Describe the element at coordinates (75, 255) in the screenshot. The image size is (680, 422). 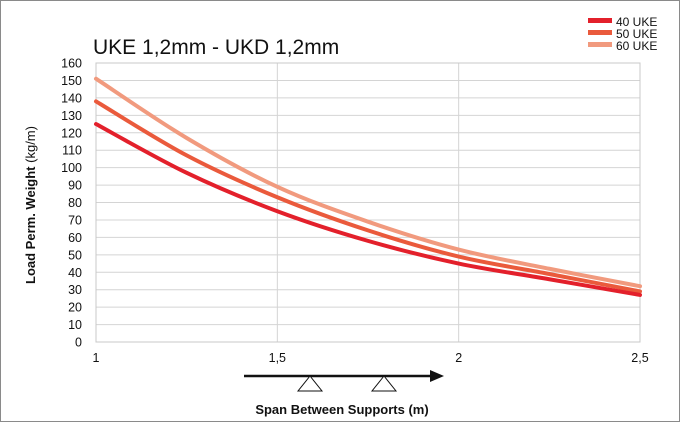
I see `y-tick-label: 50` at that location.